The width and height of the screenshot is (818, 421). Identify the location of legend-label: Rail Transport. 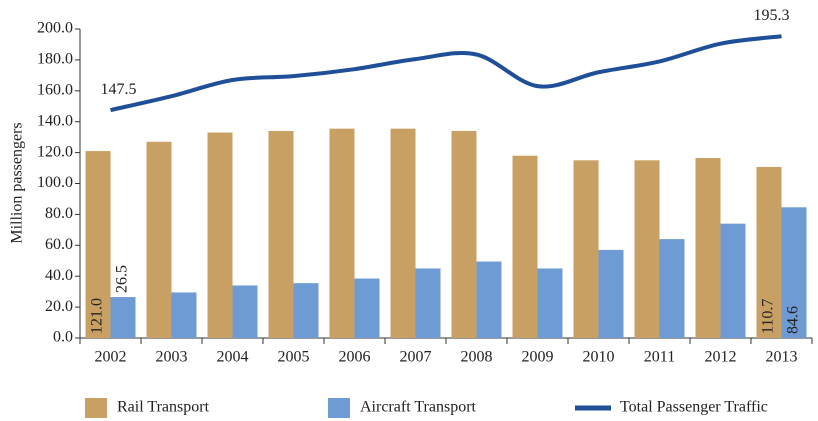
(163, 407).